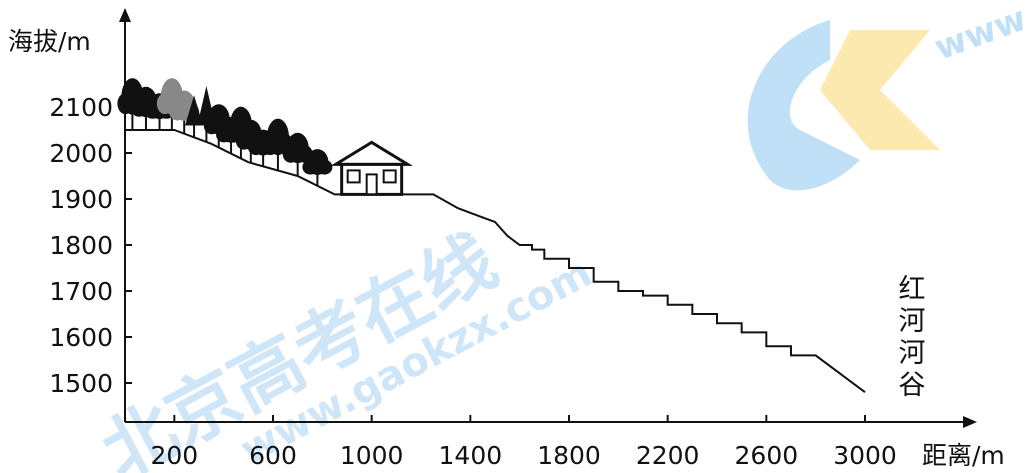 The image size is (1025, 473). What do you see at coordinates (81, 291) in the screenshot?
I see `y-tick-label: 1700` at bounding box center [81, 291].